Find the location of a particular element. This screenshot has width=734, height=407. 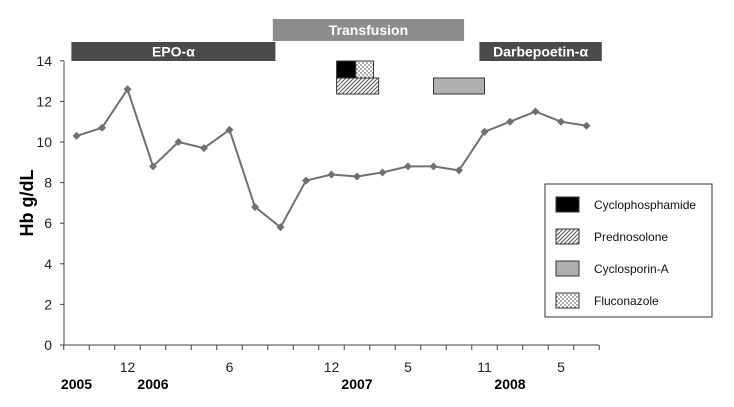

y-tick-label: 8 is located at coordinates (48, 183).